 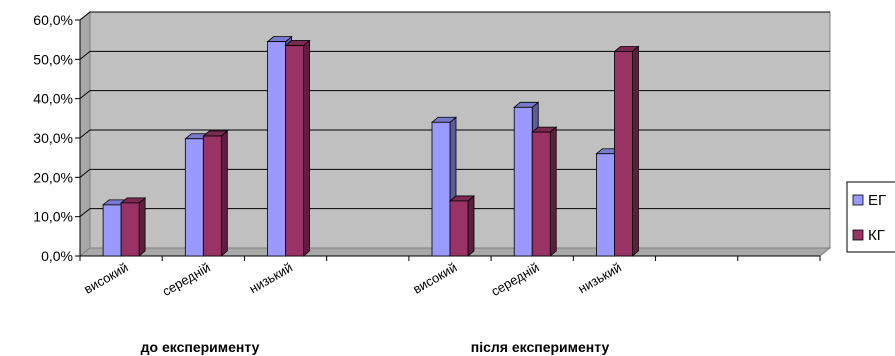 What do you see at coordinates (297, 148) in the screenshot?
I see `bar-КГ-2` at bounding box center [297, 148].